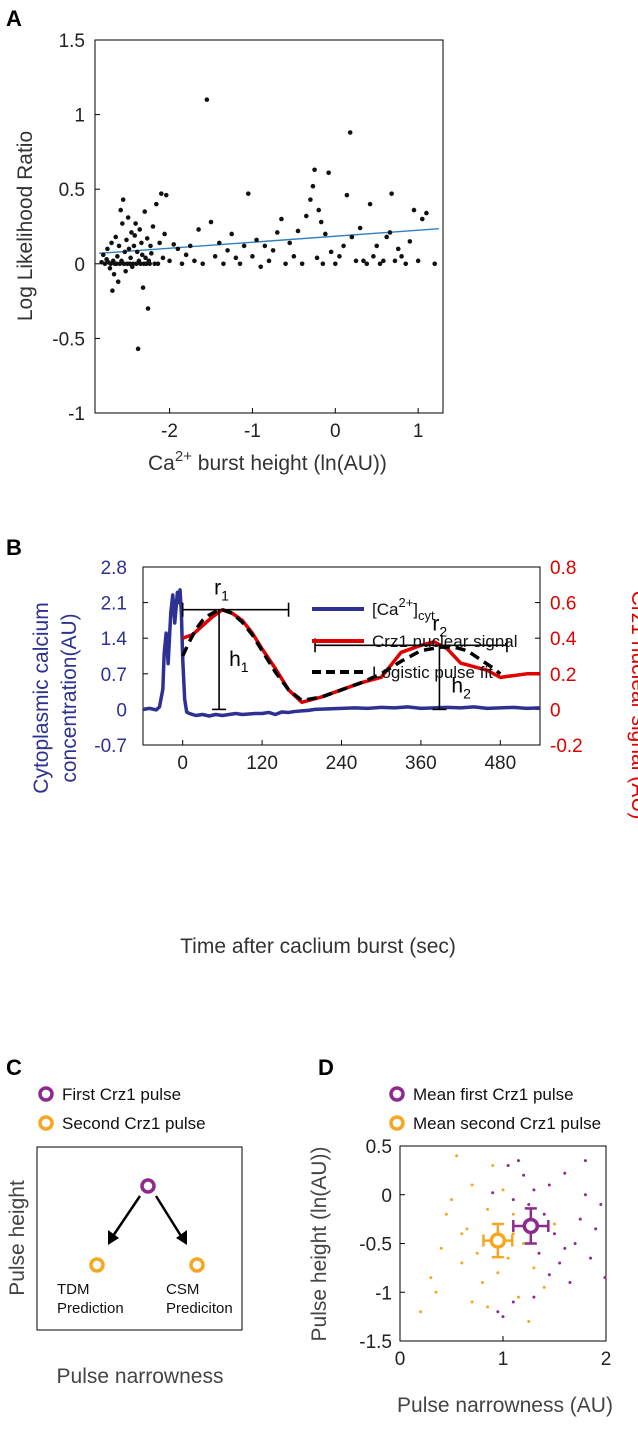 Image resolution: width=638 pixels, height=1434 pixels. I want to click on legend-label-first-pulse: First Crz1 pulse, so click(121, 1094).